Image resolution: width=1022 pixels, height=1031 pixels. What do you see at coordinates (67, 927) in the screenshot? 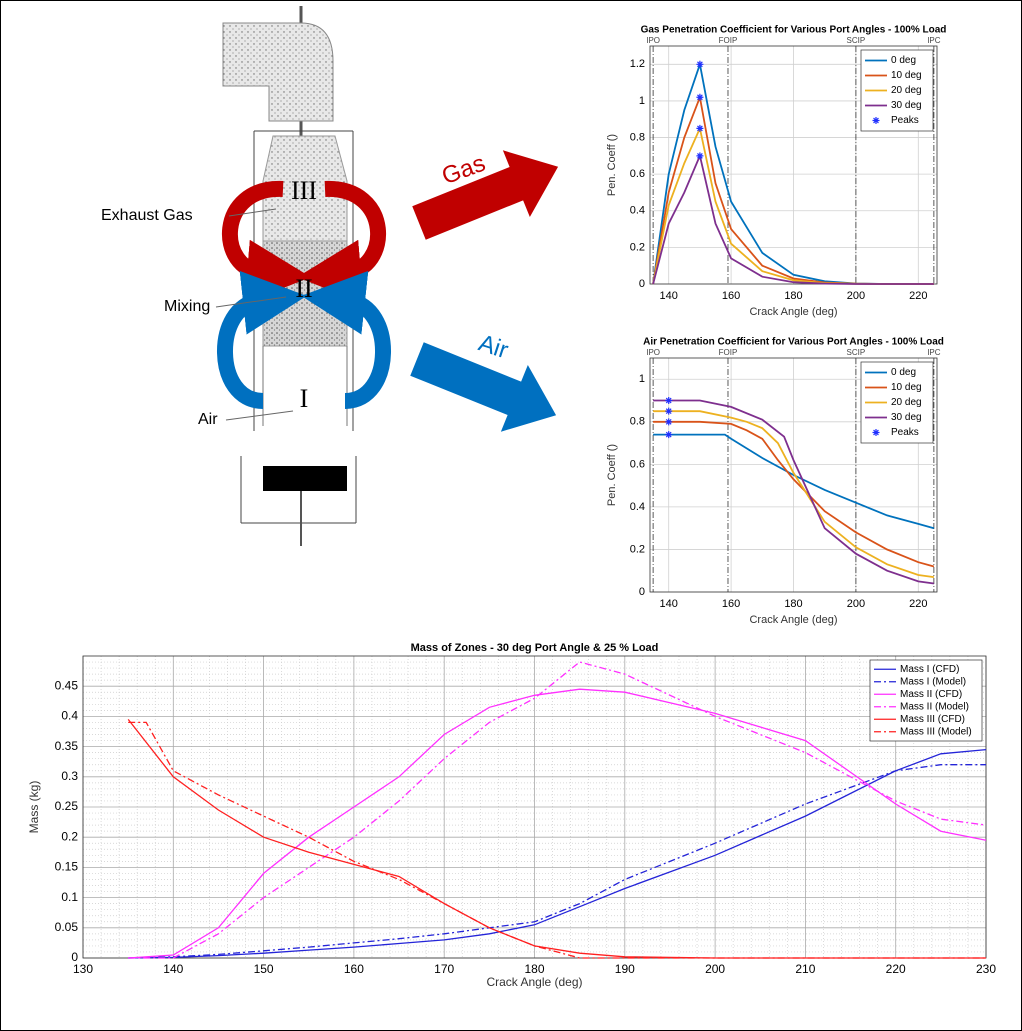
I see `y-tick-label: 0.05` at bounding box center [67, 927].